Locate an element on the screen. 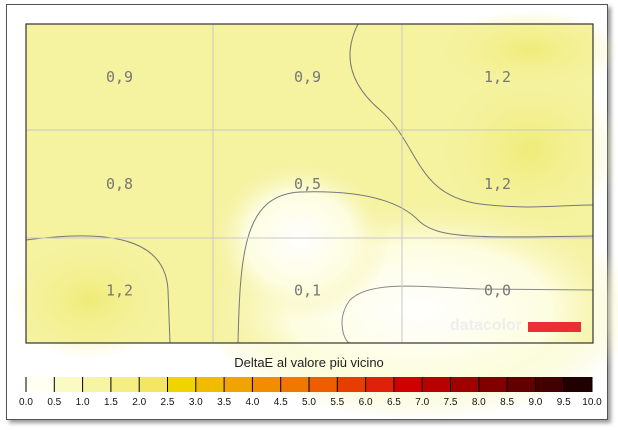 Image resolution: width=618 pixels, height=430 pixels. colorbar-tick-label: 2.0 is located at coordinates (139, 402).